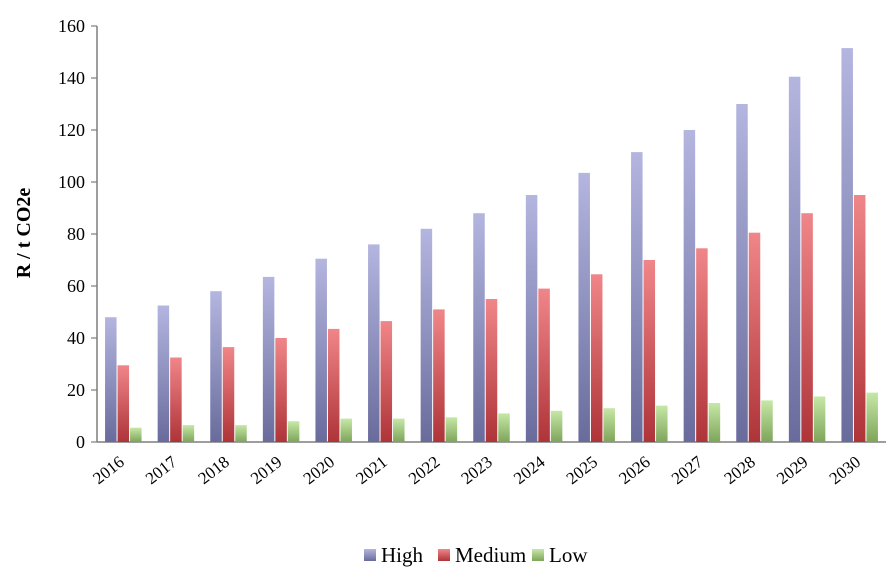 This screenshot has width=888, height=578. What do you see at coordinates (544, 365) in the screenshot?
I see `bar-medium-2024` at bounding box center [544, 365].